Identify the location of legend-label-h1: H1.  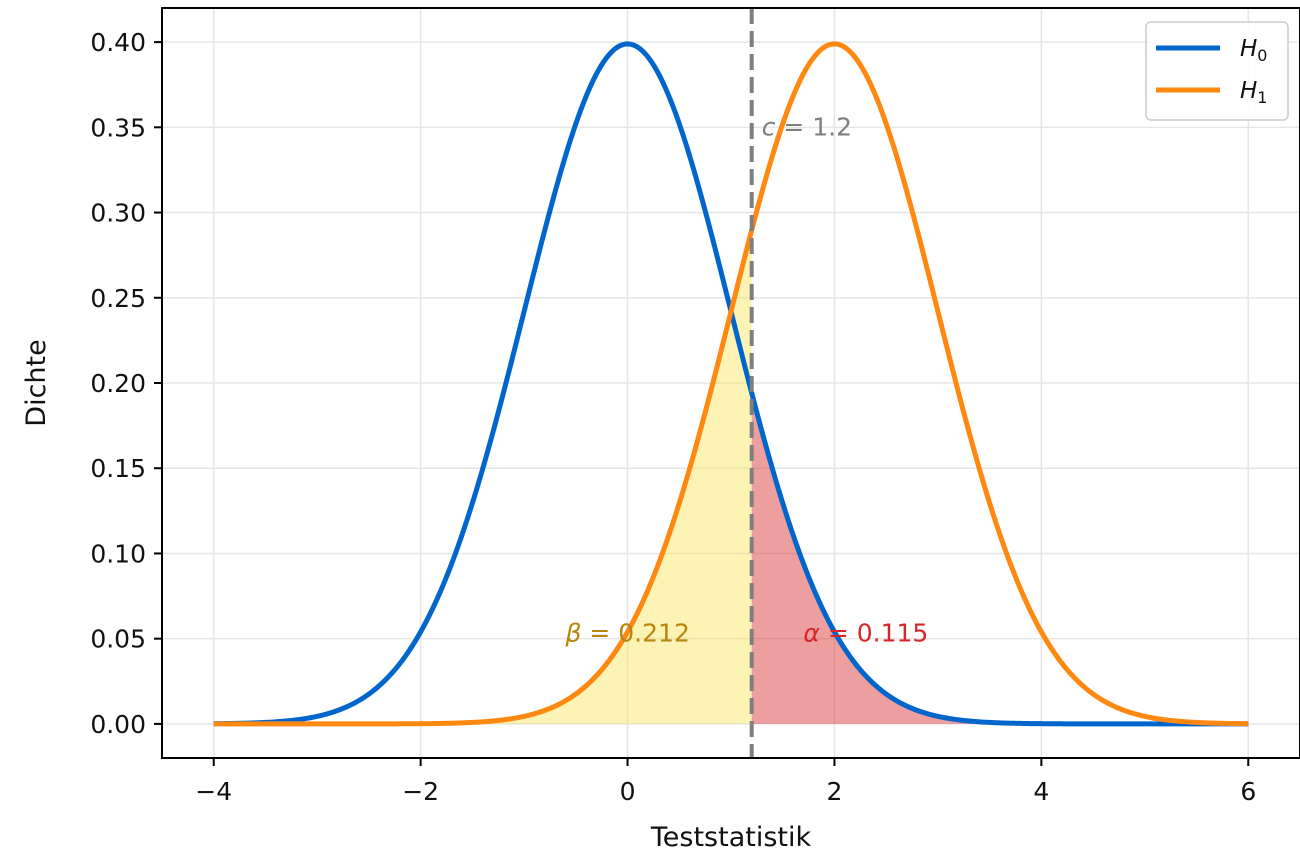
(1253, 92).